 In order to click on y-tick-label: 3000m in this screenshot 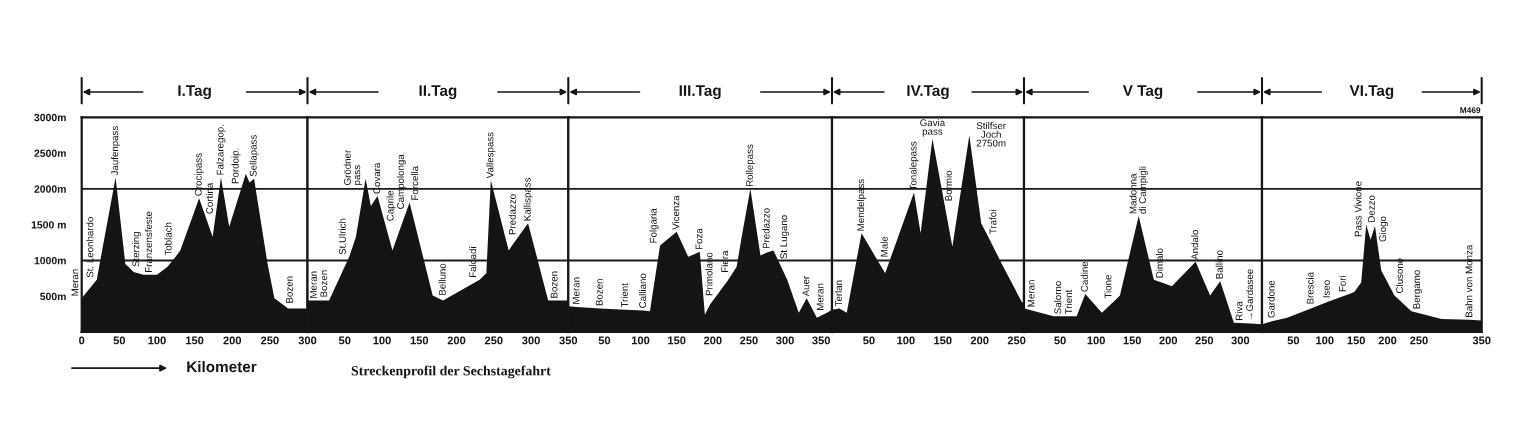, I will do `click(50, 117)`.